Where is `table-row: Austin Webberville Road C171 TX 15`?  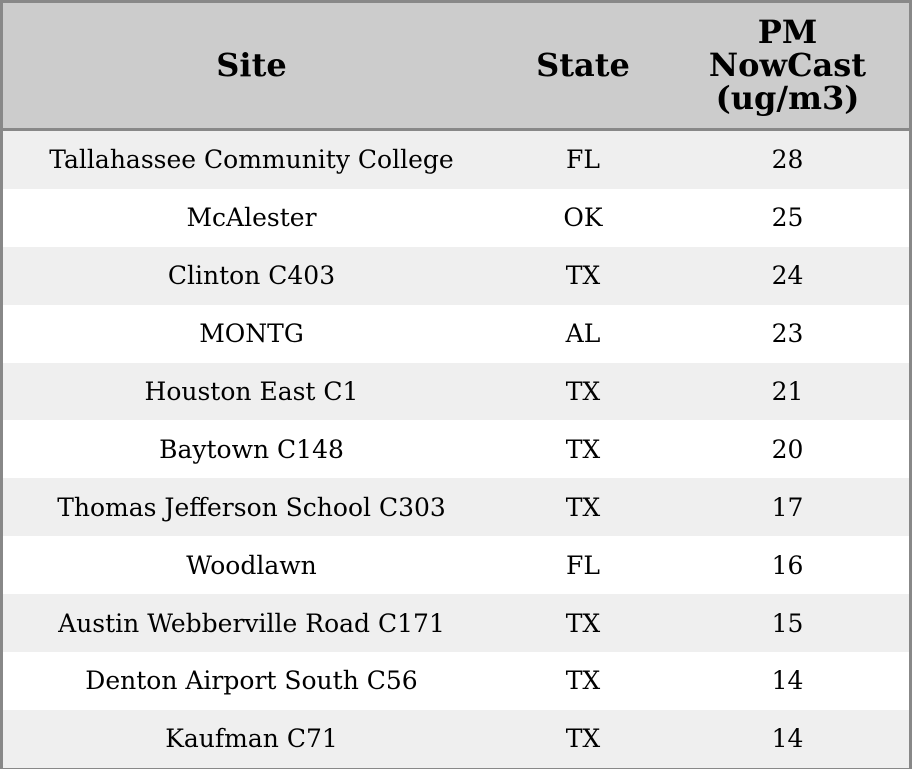
table-row: Austin Webberville Road C171 TX 15 is located at coordinates (456, 623).